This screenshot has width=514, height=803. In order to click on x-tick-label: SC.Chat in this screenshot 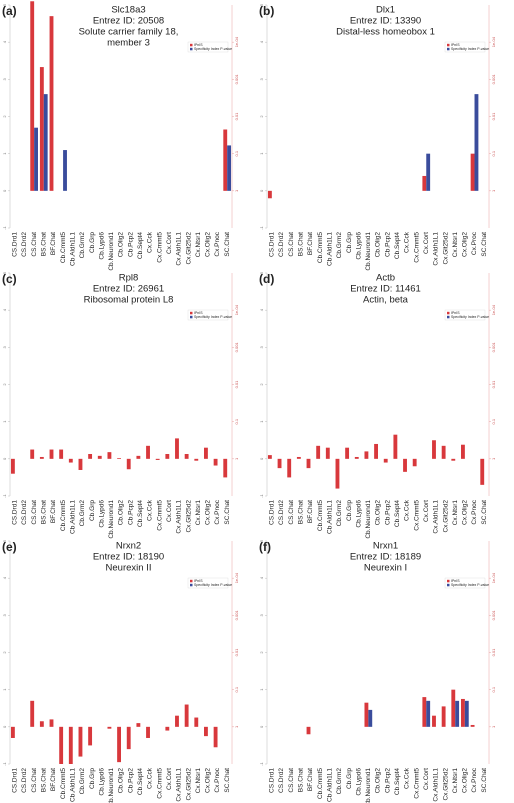, I will do `click(484, 780)`.